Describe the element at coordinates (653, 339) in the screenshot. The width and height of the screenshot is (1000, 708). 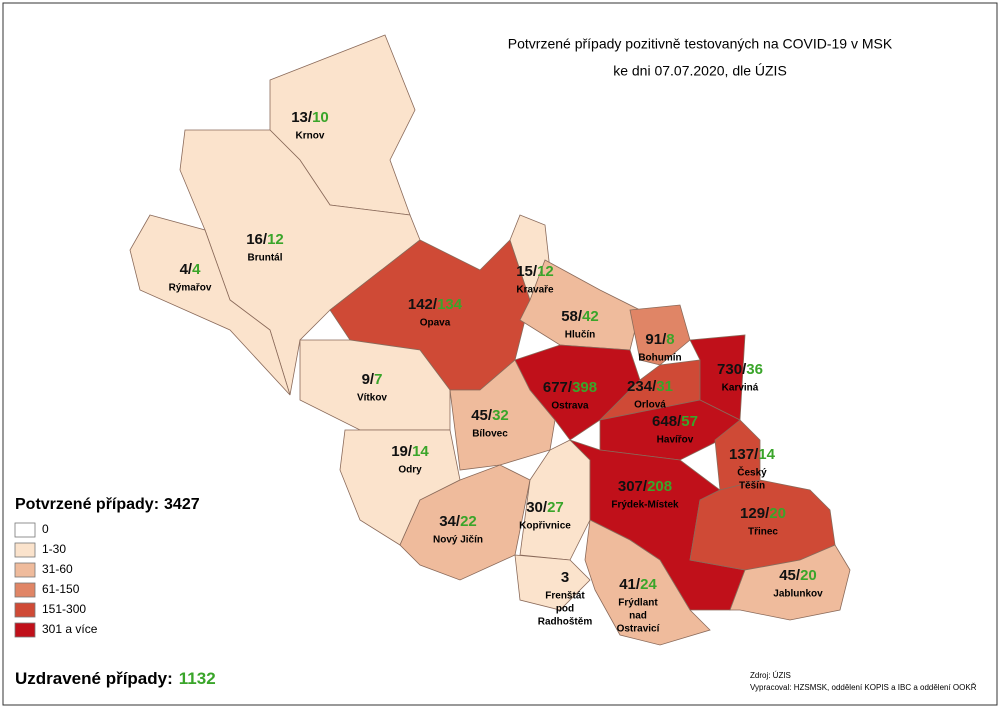
I see `confirmed: 91` at that location.